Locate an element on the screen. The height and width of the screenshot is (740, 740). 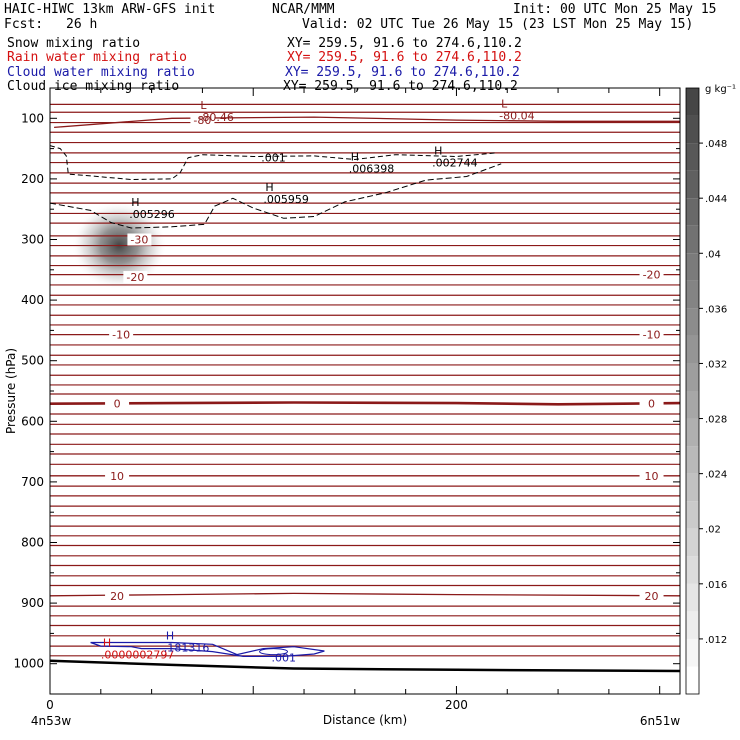
y-tick-label: 100 is located at coordinates (32, 118).